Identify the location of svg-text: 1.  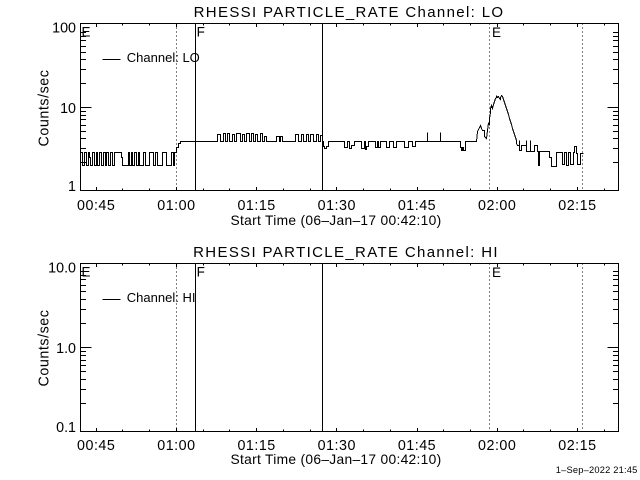
(72, 187).